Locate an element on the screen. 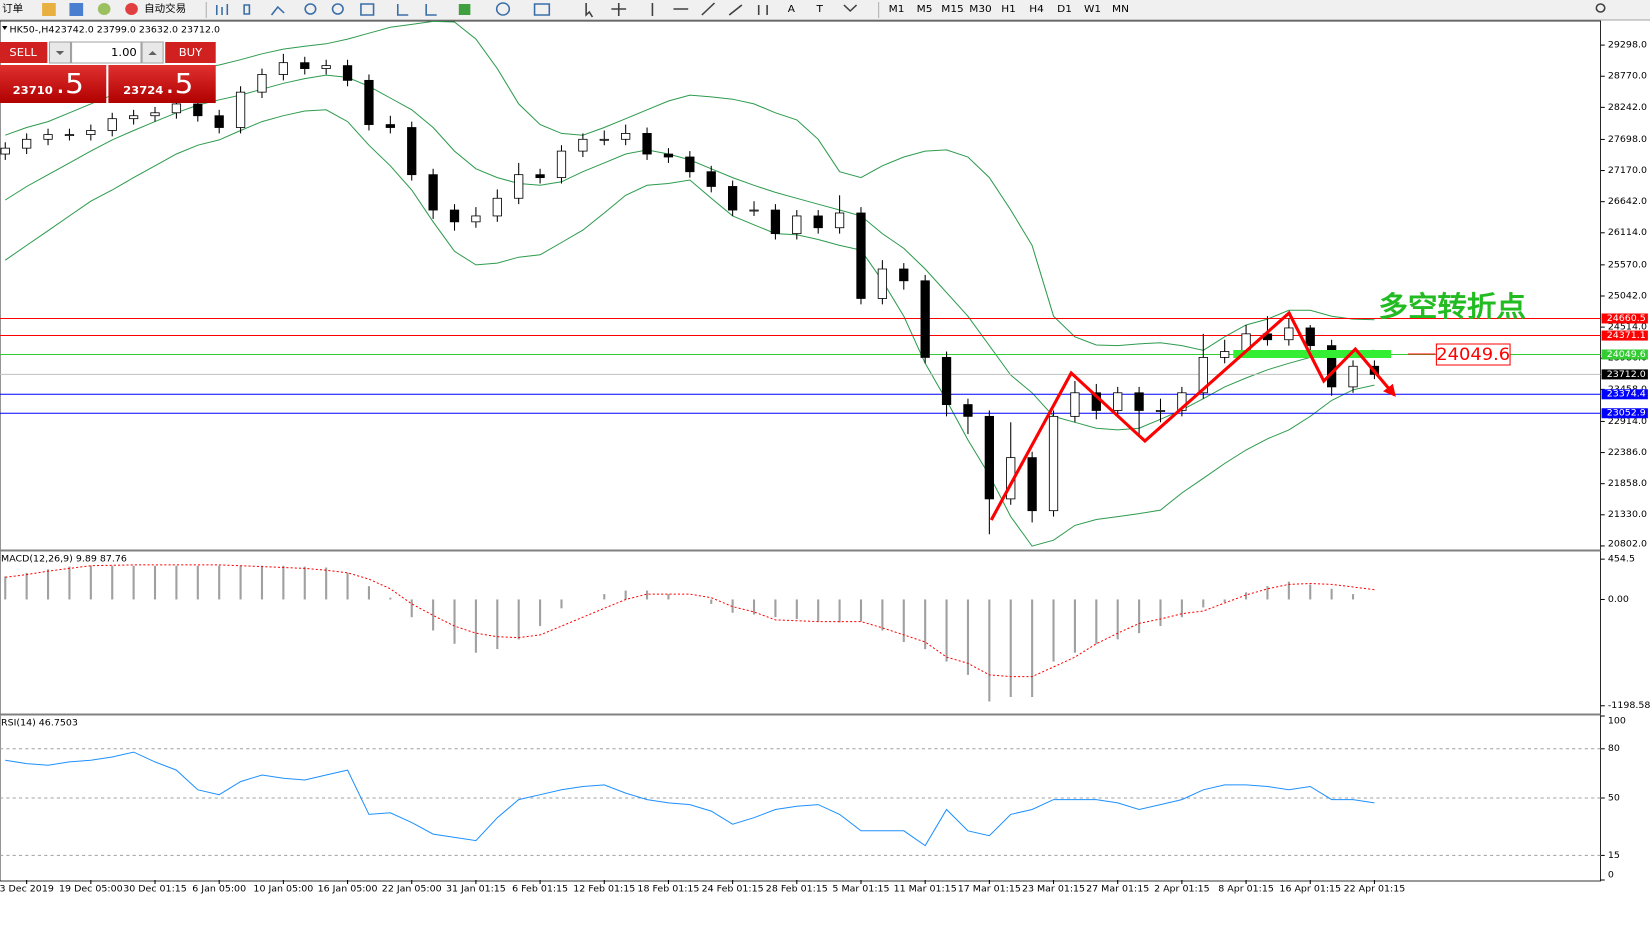  ask-pips: .5 is located at coordinates (179, 82).